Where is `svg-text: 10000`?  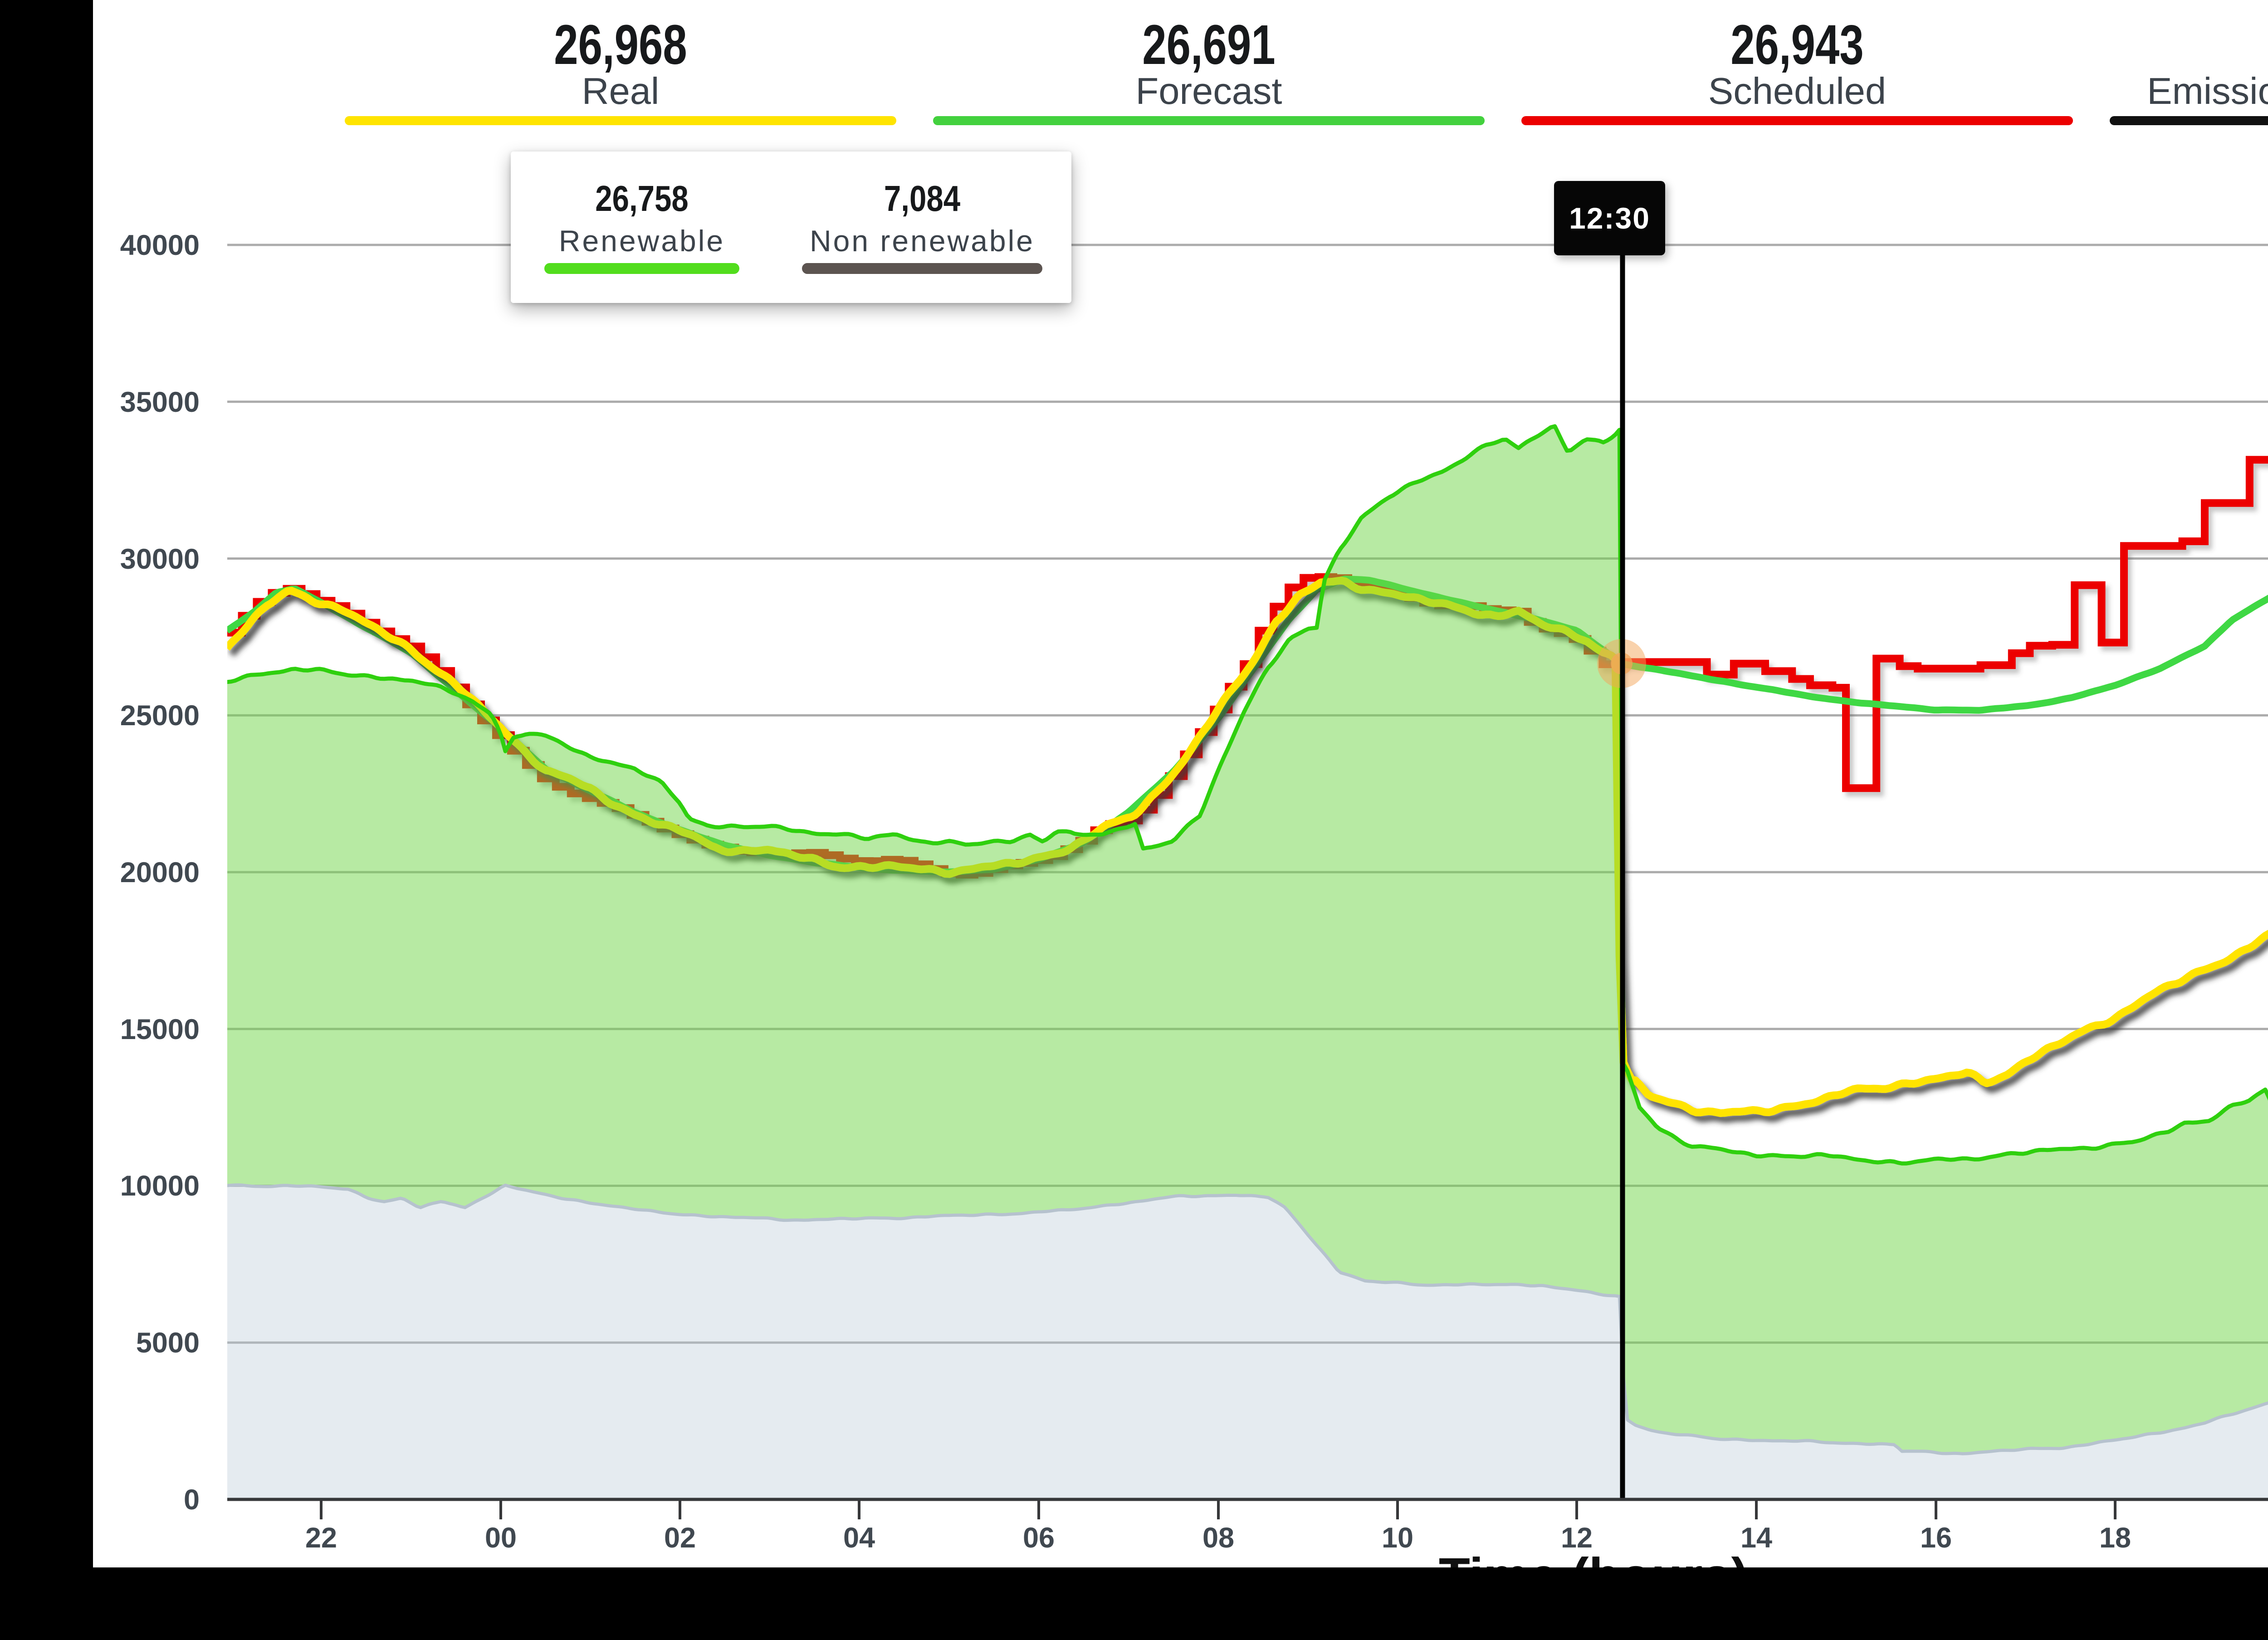 svg-text: 10000 is located at coordinates (160, 1186).